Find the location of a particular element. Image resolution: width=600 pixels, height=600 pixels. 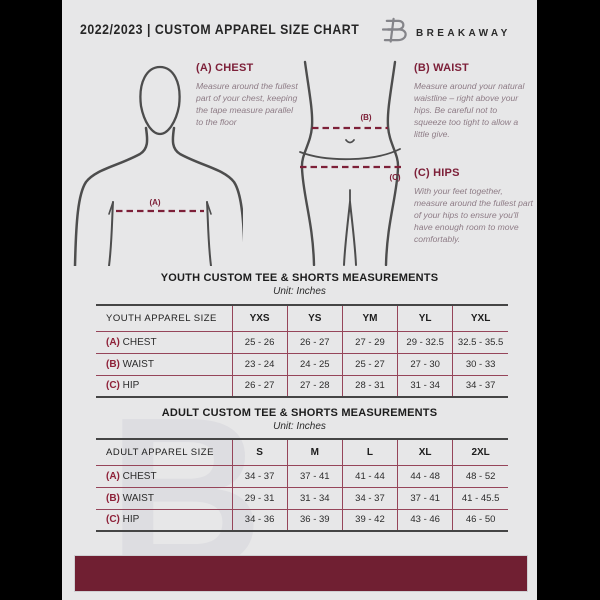

youth-table-unit: Unit: Inches is located at coordinates (299, 291).